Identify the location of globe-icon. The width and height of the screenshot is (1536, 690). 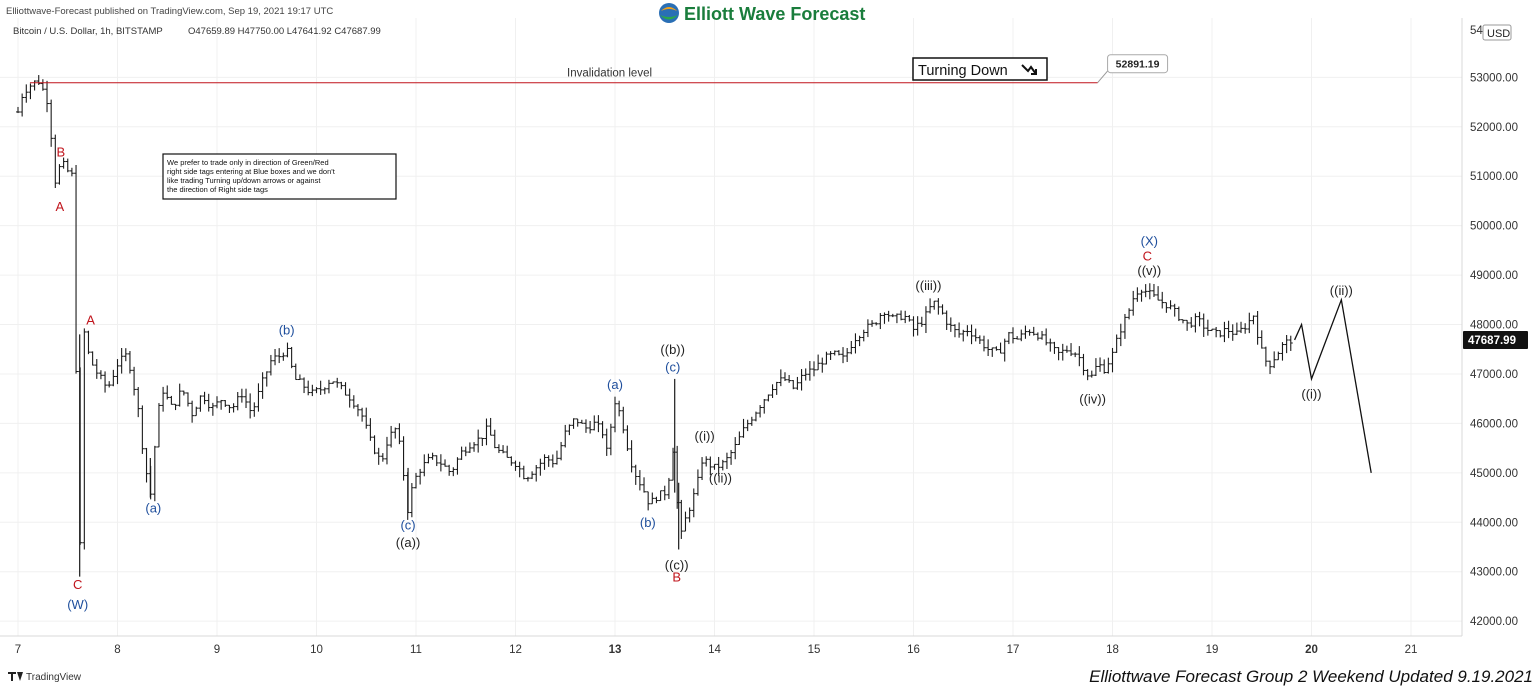
(669, 13).